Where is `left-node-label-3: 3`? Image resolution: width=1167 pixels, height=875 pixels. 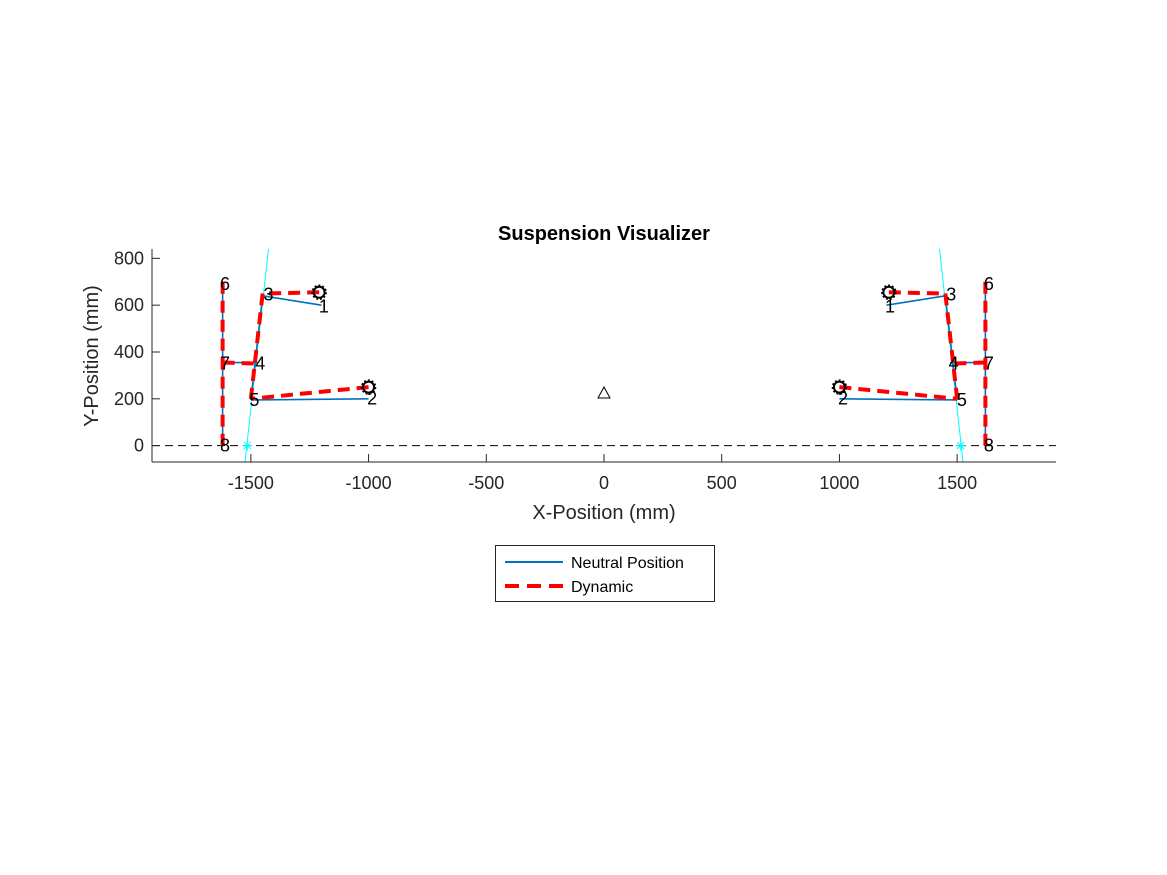
left-node-label-3: 3 is located at coordinates (269, 295).